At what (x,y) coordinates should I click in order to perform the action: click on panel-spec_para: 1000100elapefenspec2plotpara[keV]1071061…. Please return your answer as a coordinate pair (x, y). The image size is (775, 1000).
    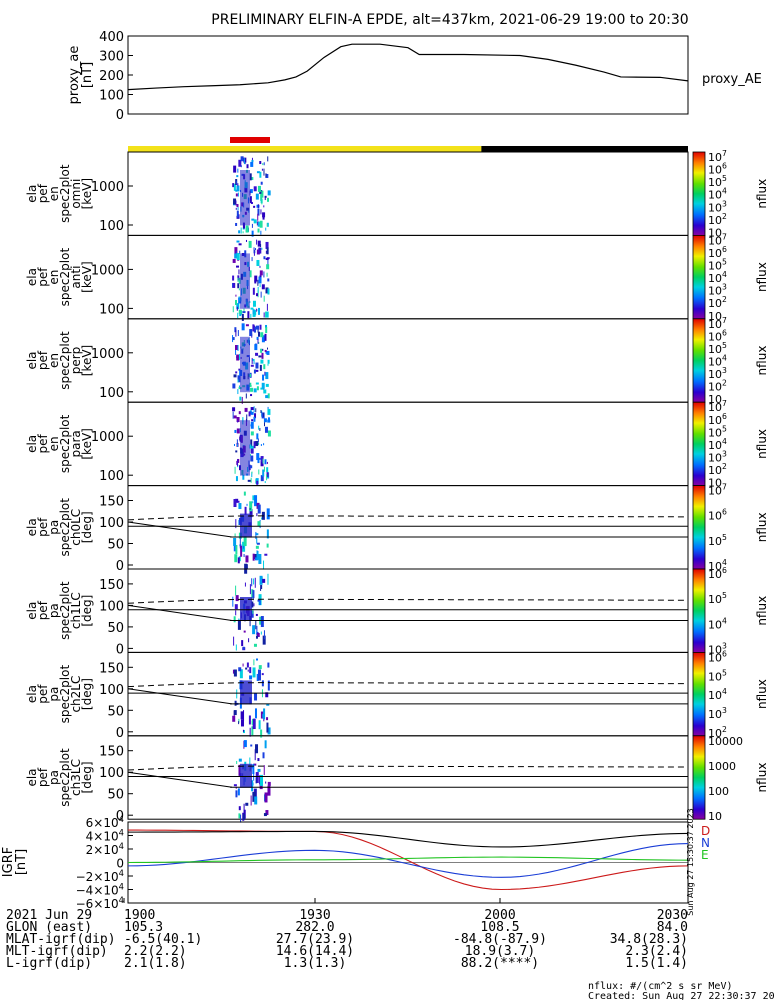
    Looking at the image, I should click on (397, 444).